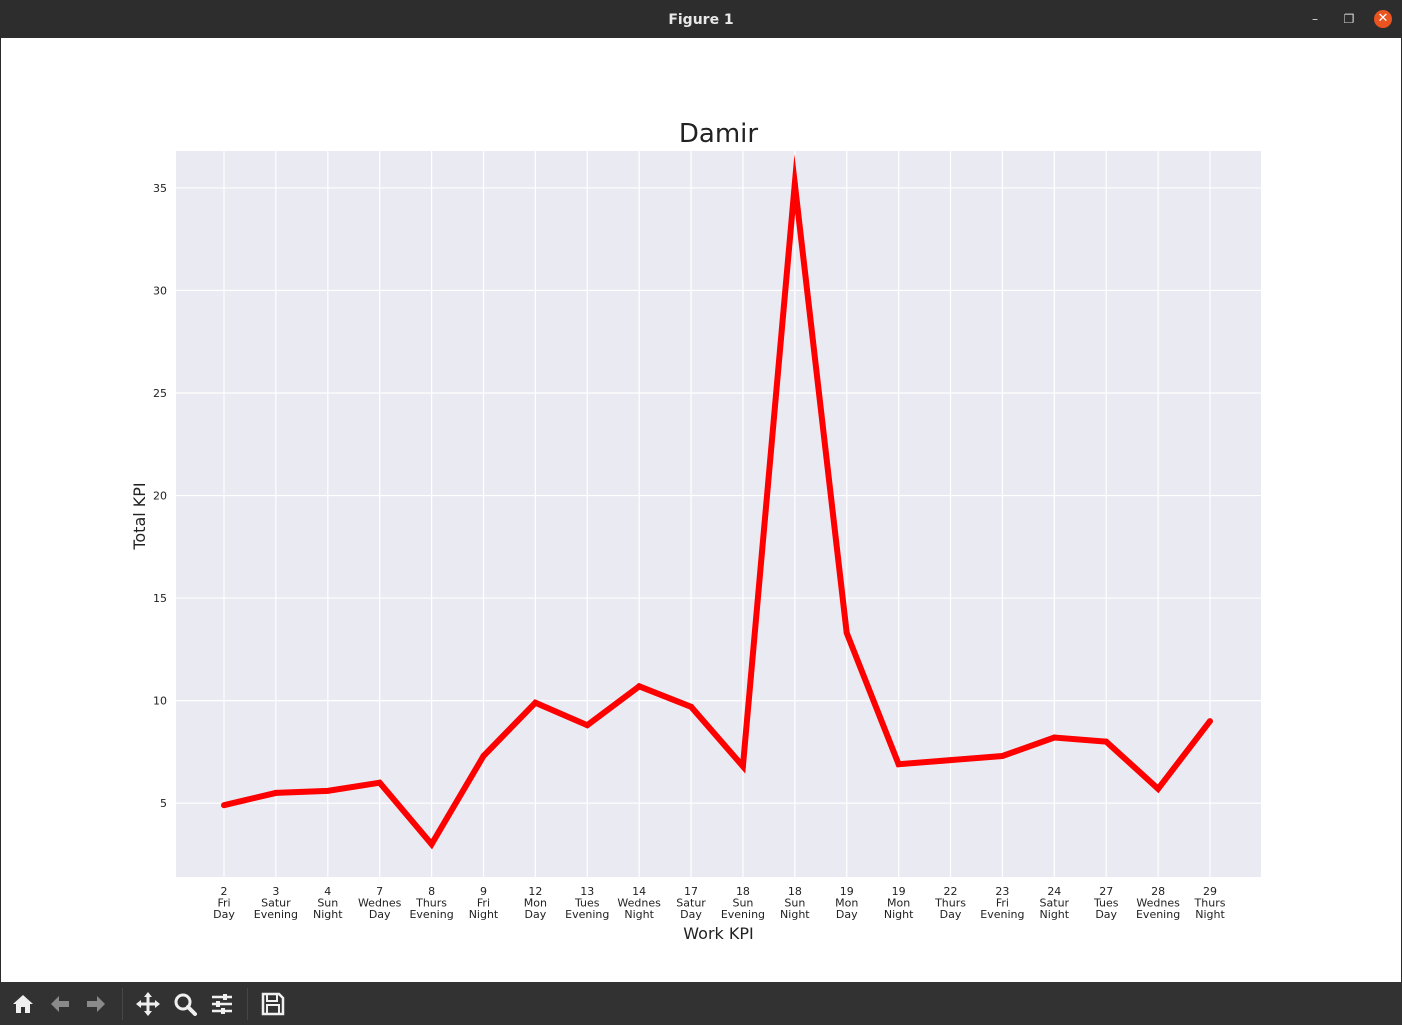  Describe the element at coordinates (718, 933) in the screenshot. I see `x-axis-label: Work KPI` at that location.